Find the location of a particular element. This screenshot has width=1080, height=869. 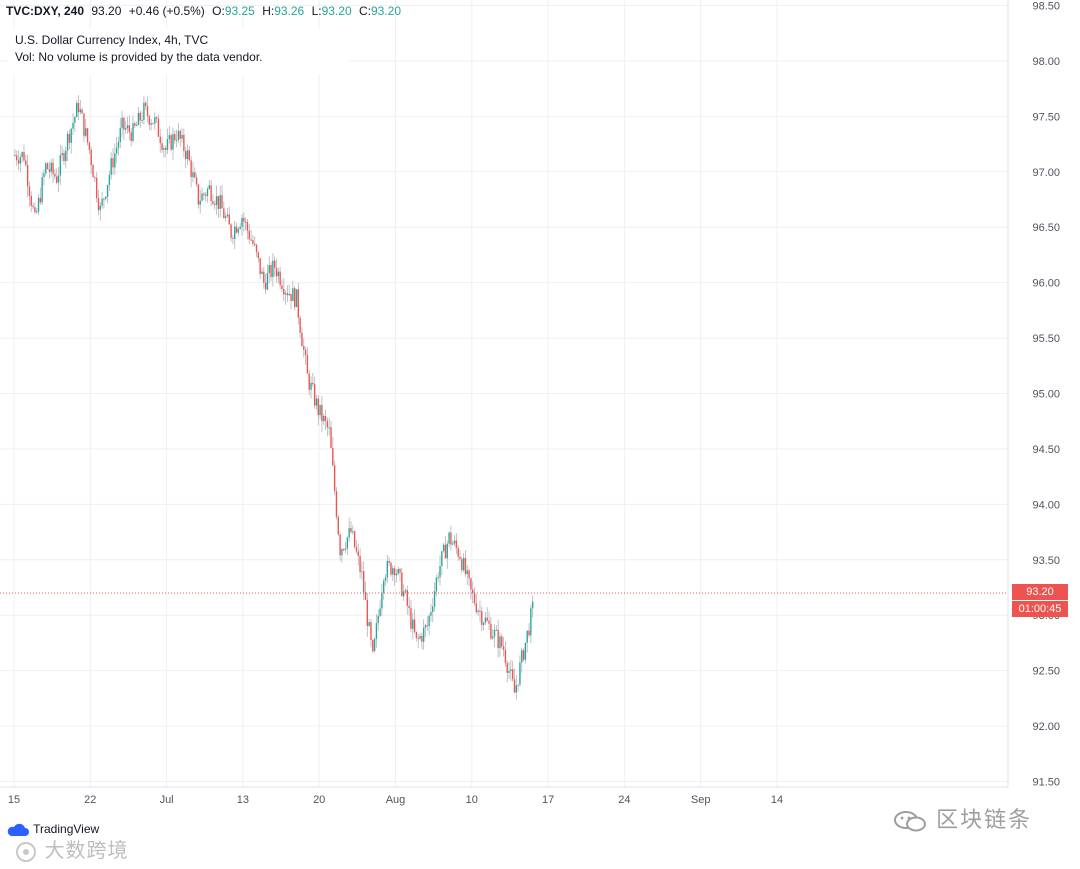

symbol-label: TVC:DXY, 240 is located at coordinates (45, 11).